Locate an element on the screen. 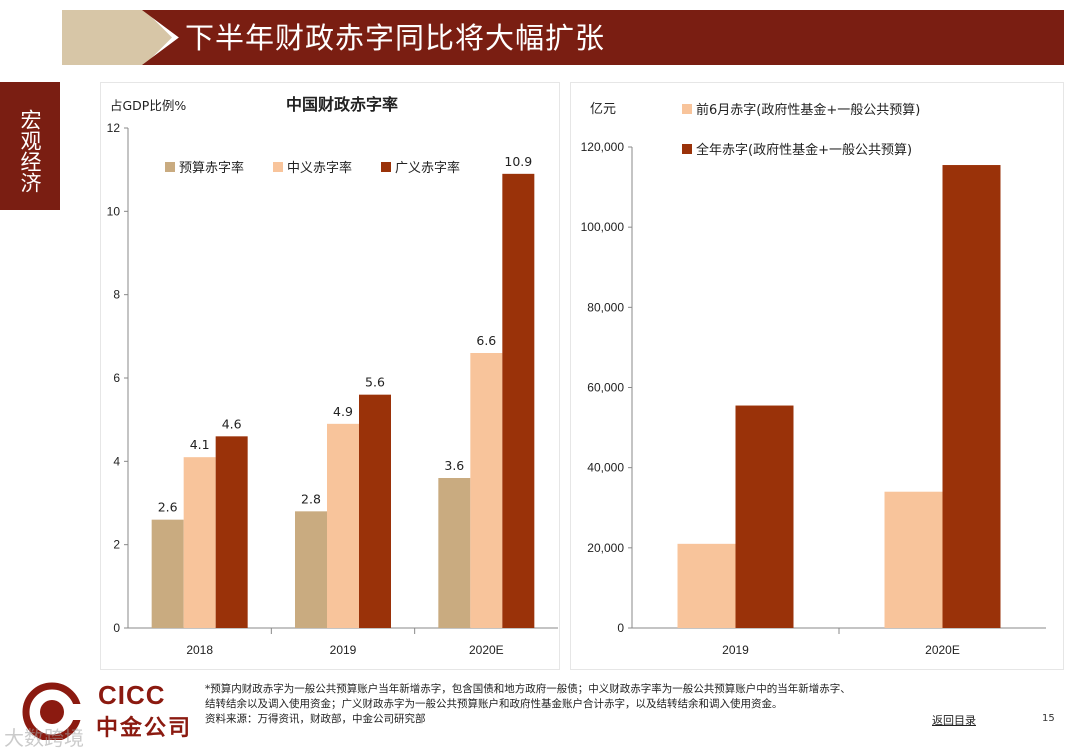 Image resolution: width=1080 pixels, height=754 pixels. legend-label: 广义赤字率 is located at coordinates (427, 168).